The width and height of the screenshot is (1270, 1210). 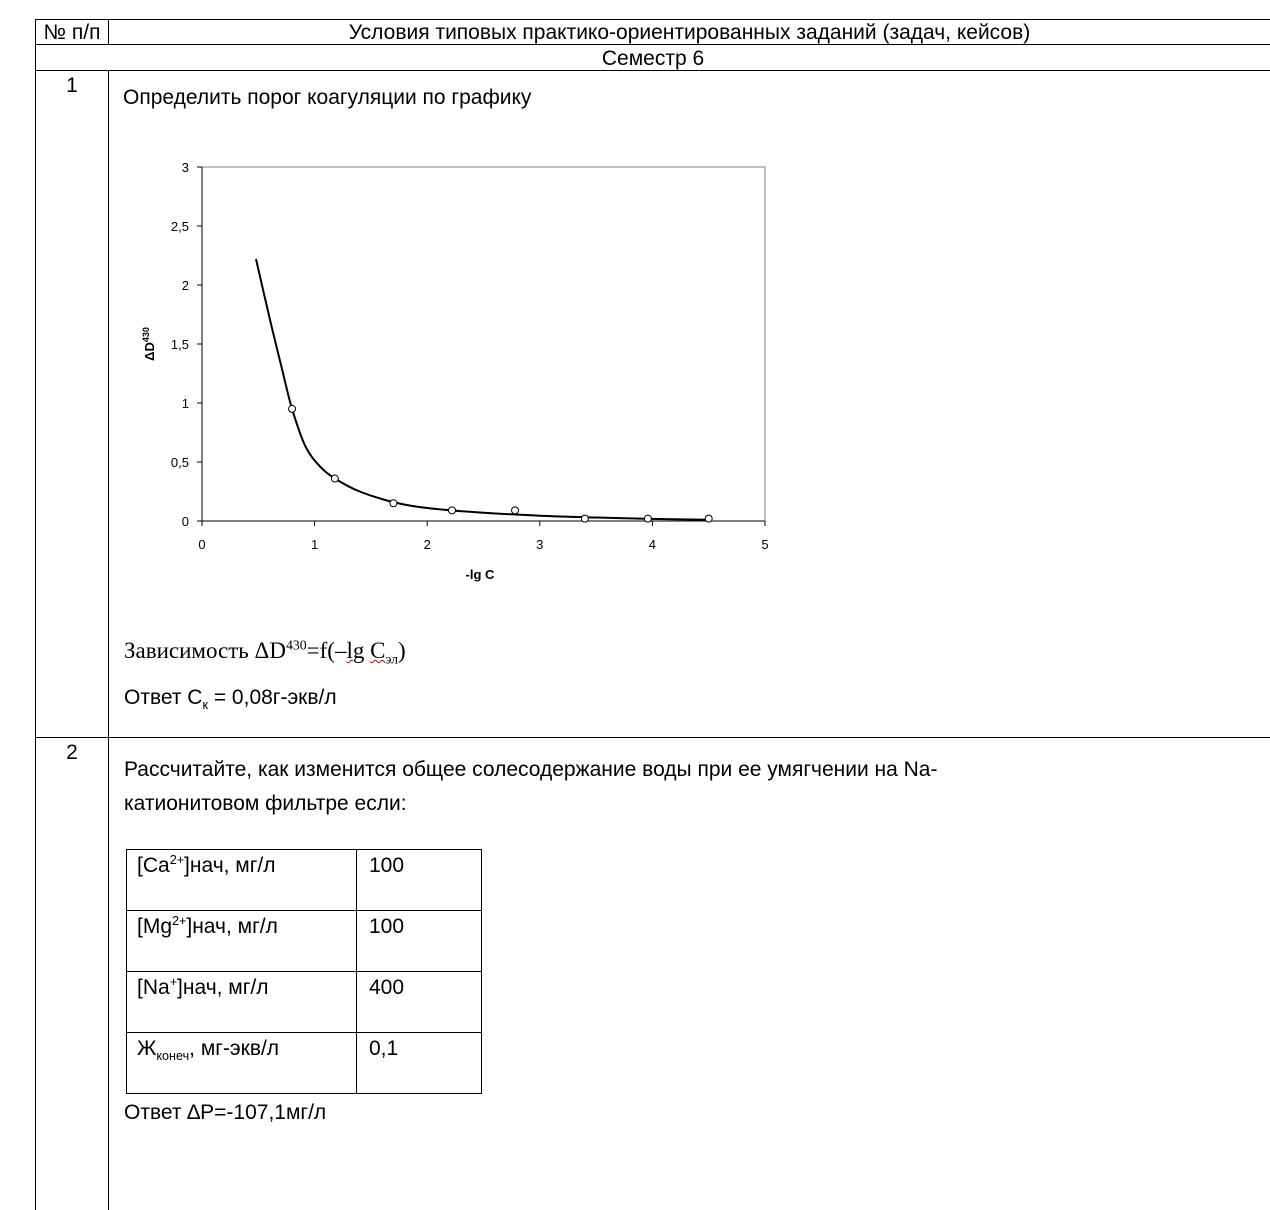 What do you see at coordinates (652, 44) in the screenshot?
I see `header-row-divider` at bounding box center [652, 44].